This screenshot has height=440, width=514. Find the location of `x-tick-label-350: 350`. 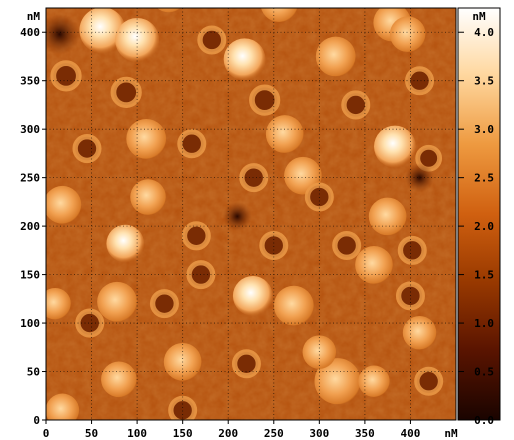

x-tick-label-350: 350 is located at coordinates (365, 433).